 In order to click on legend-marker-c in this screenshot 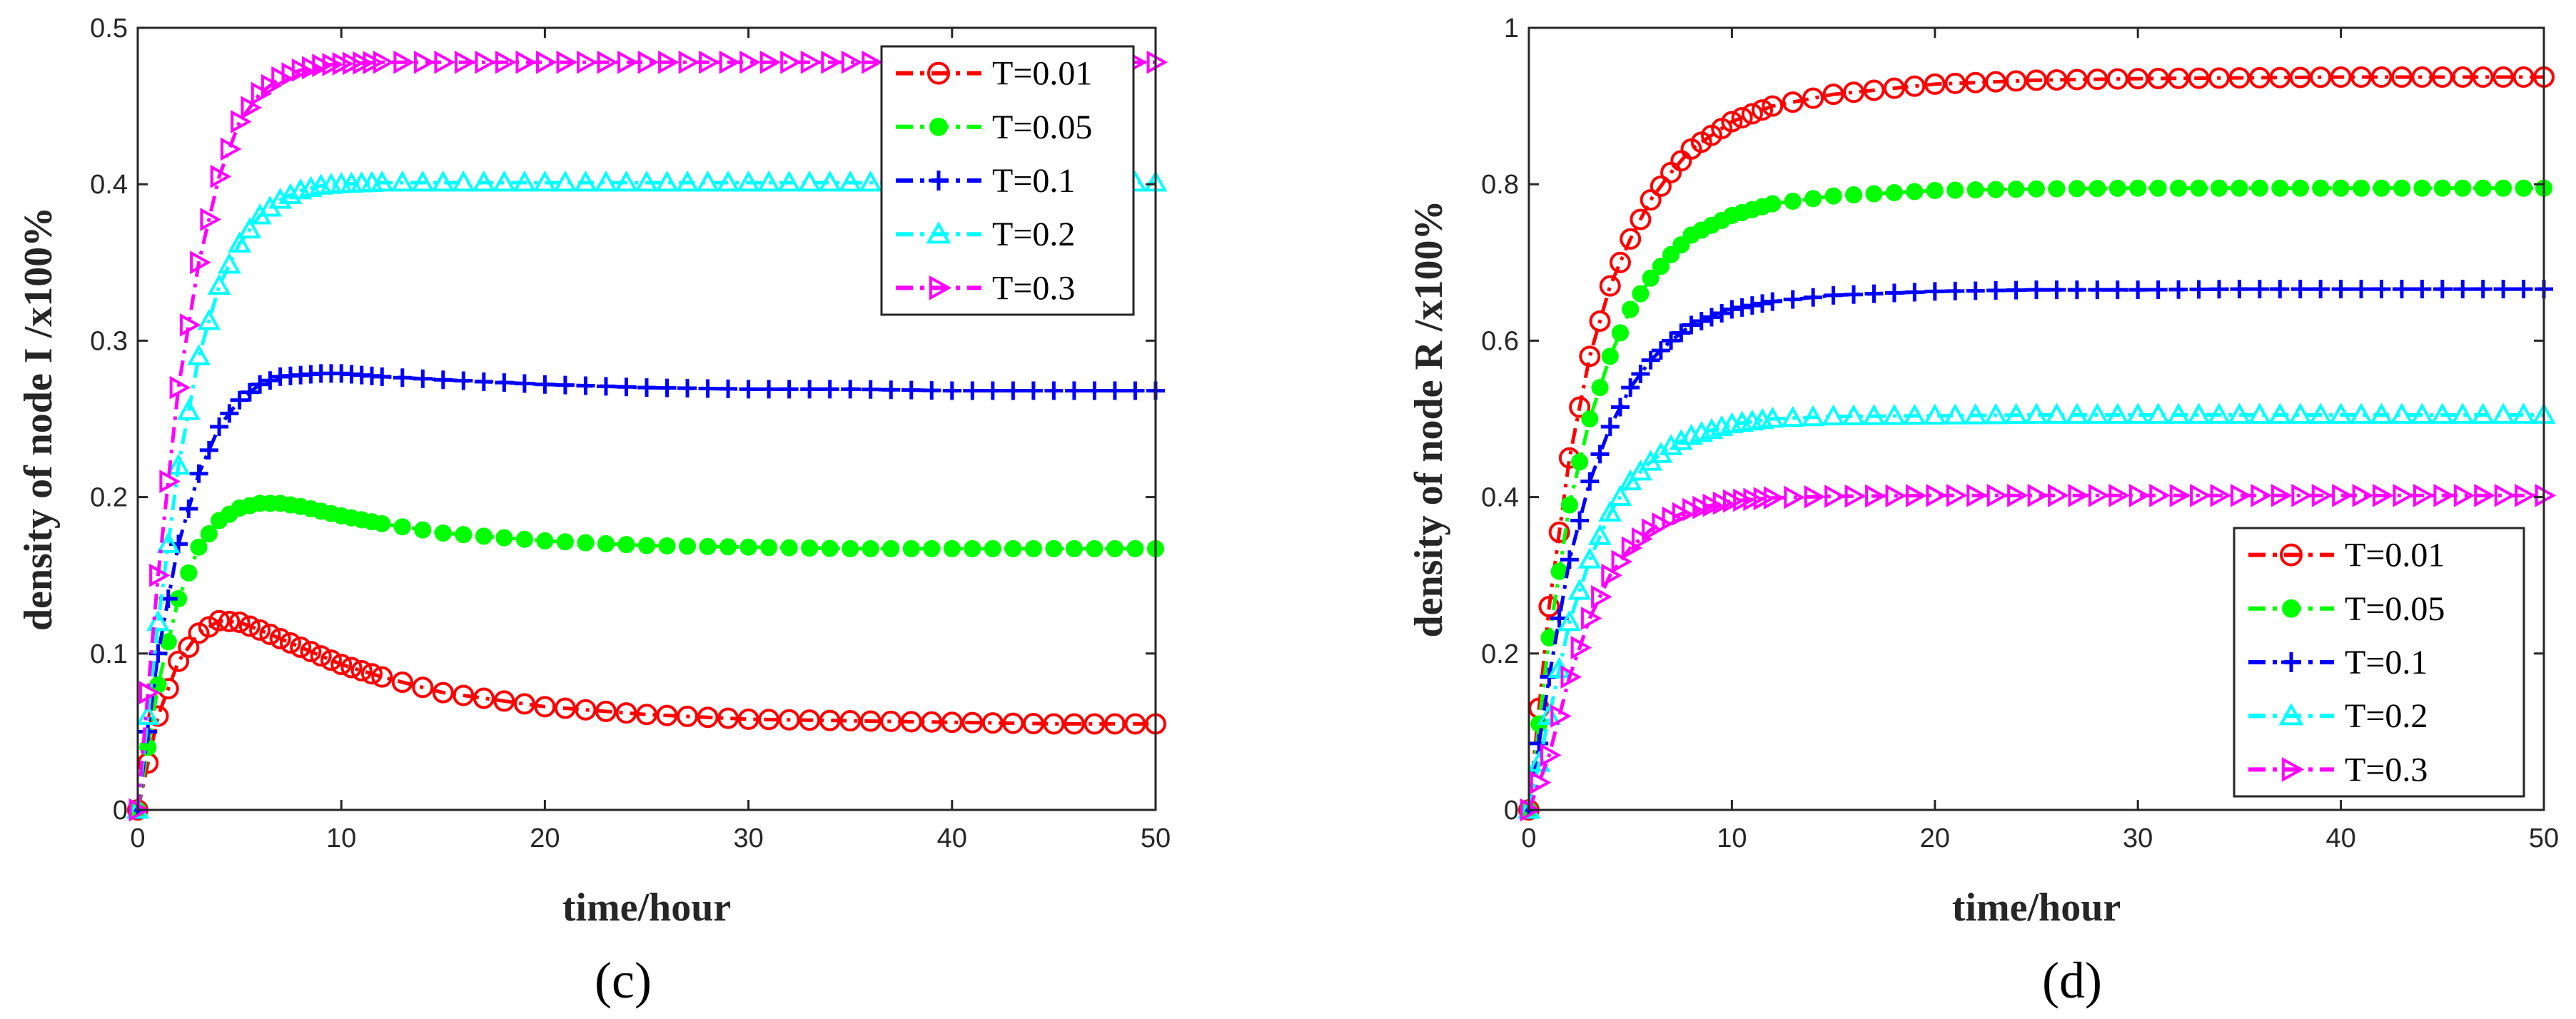, I will do `click(938, 126)`.